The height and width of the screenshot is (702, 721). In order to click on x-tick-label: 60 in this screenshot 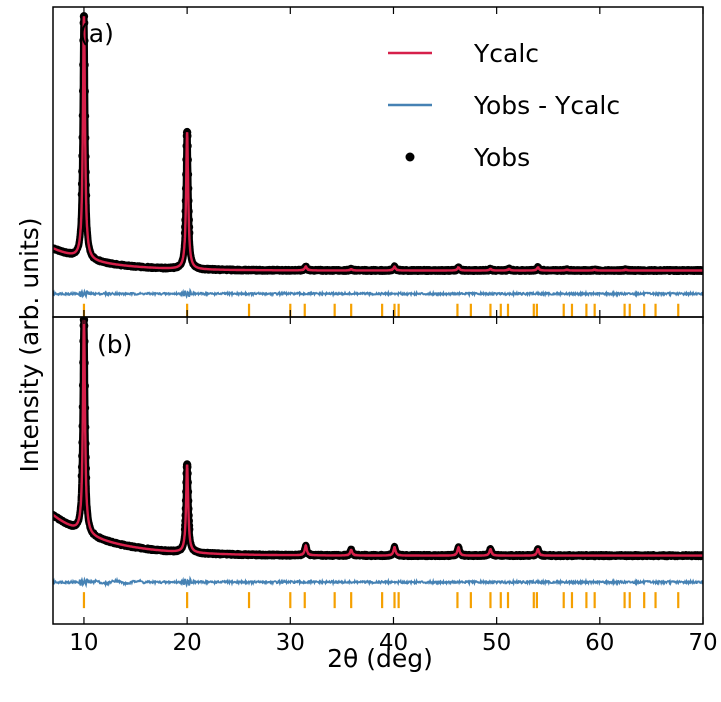, I will do `click(599, 643)`.